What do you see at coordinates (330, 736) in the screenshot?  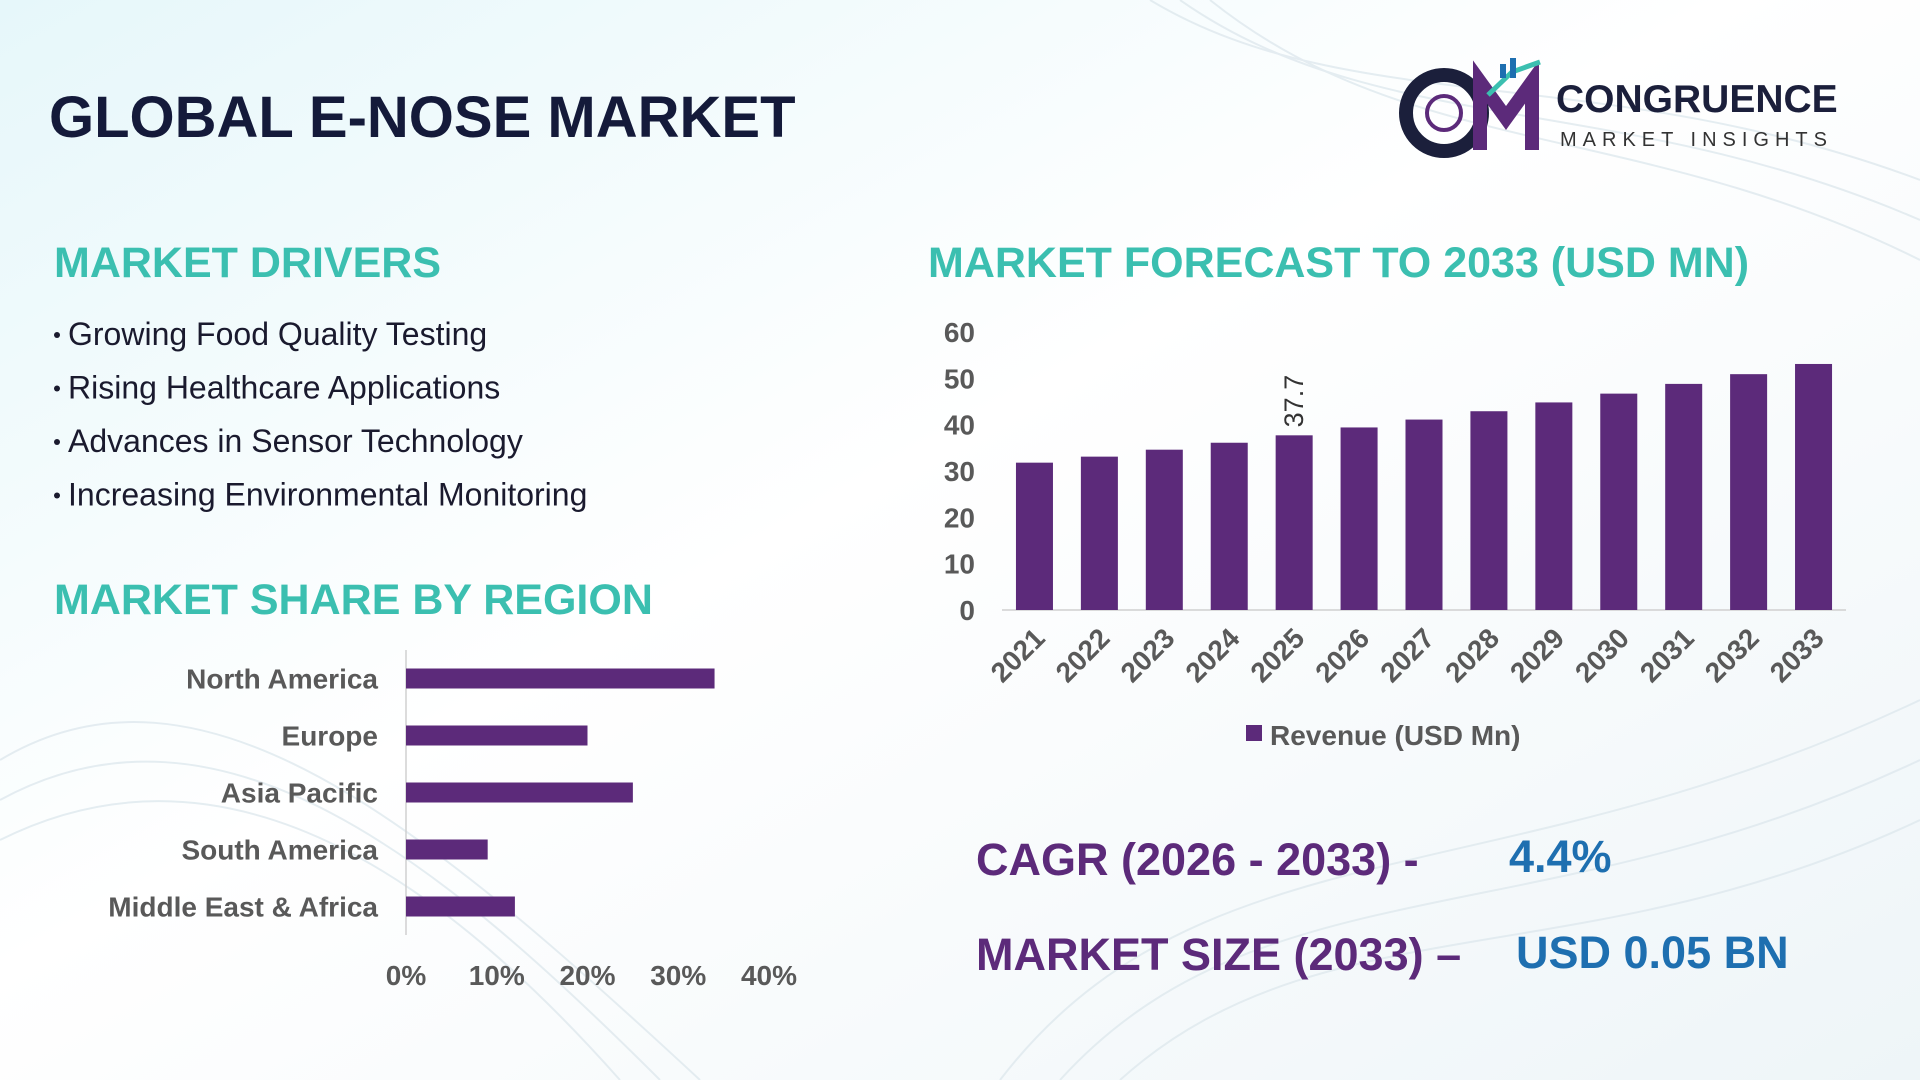 I see `y-tick-label: Europe` at bounding box center [330, 736].